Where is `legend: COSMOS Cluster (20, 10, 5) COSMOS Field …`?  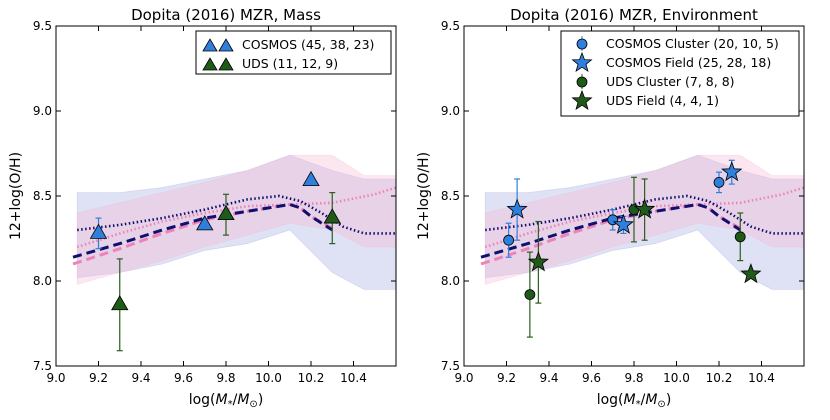
legend: COSMOS Cluster (20, 10, 5) COSMOS Field … is located at coordinates (680, 73).